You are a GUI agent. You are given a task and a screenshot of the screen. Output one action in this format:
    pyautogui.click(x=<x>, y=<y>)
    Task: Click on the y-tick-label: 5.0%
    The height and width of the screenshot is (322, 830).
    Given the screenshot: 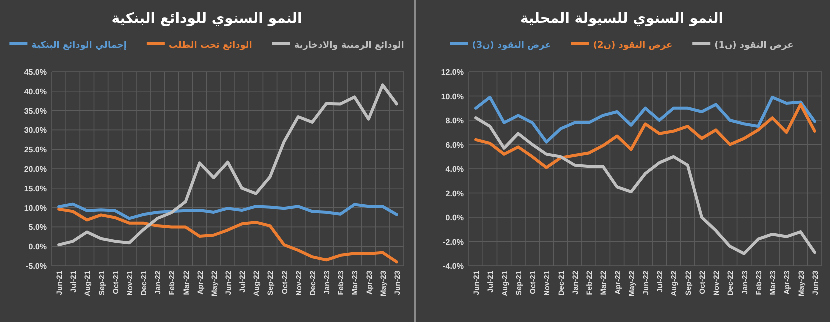 What is the action you would take?
    pyautogui.click(x=37, y=227)
    